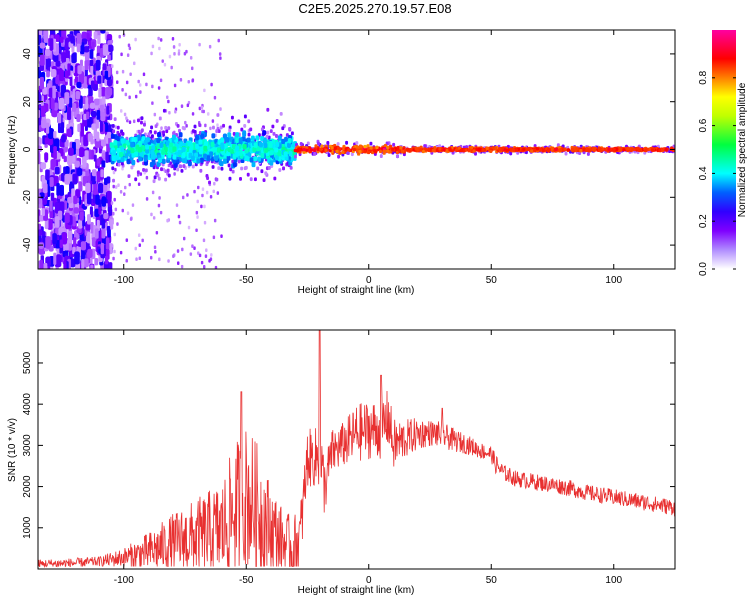 The width and height of the screenshot is (750, 600). What do you see at coordinates (703, 173) in the screenshot?
I see `colorbar-tick-label: 0.4` at bounding box center [703, 173].